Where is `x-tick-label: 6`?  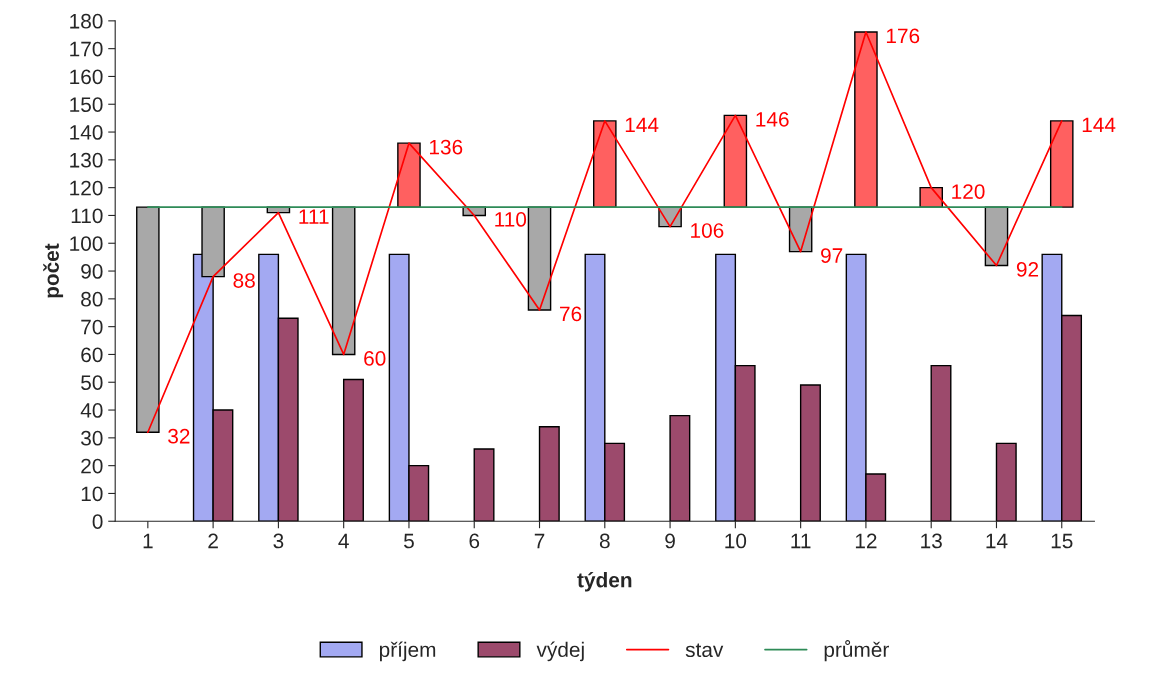
x-tick-label: 6 is located at coordinates (474, 541).